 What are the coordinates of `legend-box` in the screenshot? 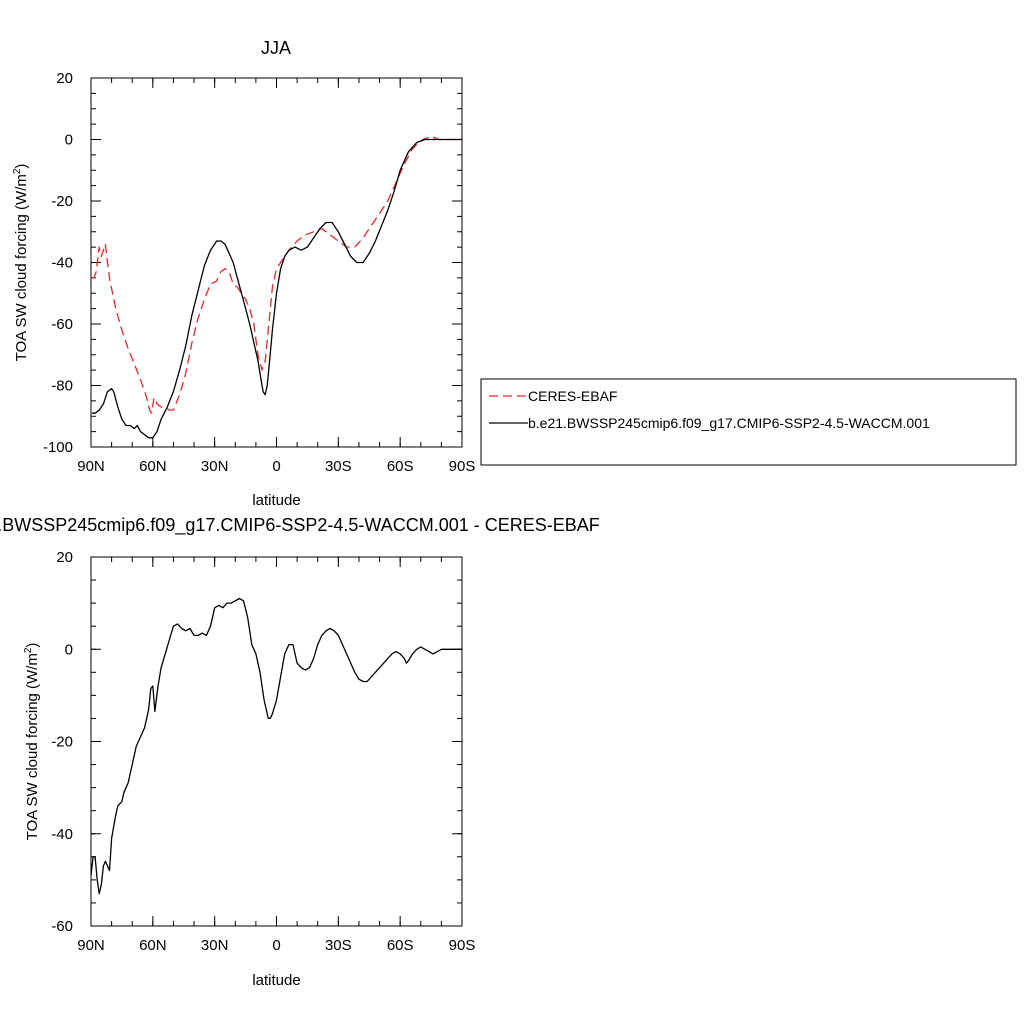 It's located at (748, 422).